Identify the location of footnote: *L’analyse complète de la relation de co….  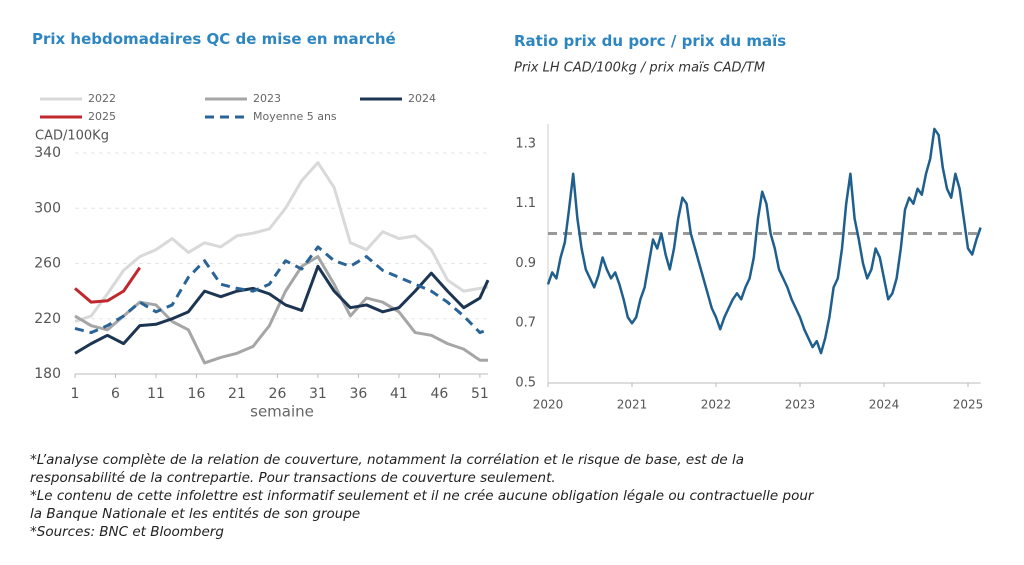
(387, 469).